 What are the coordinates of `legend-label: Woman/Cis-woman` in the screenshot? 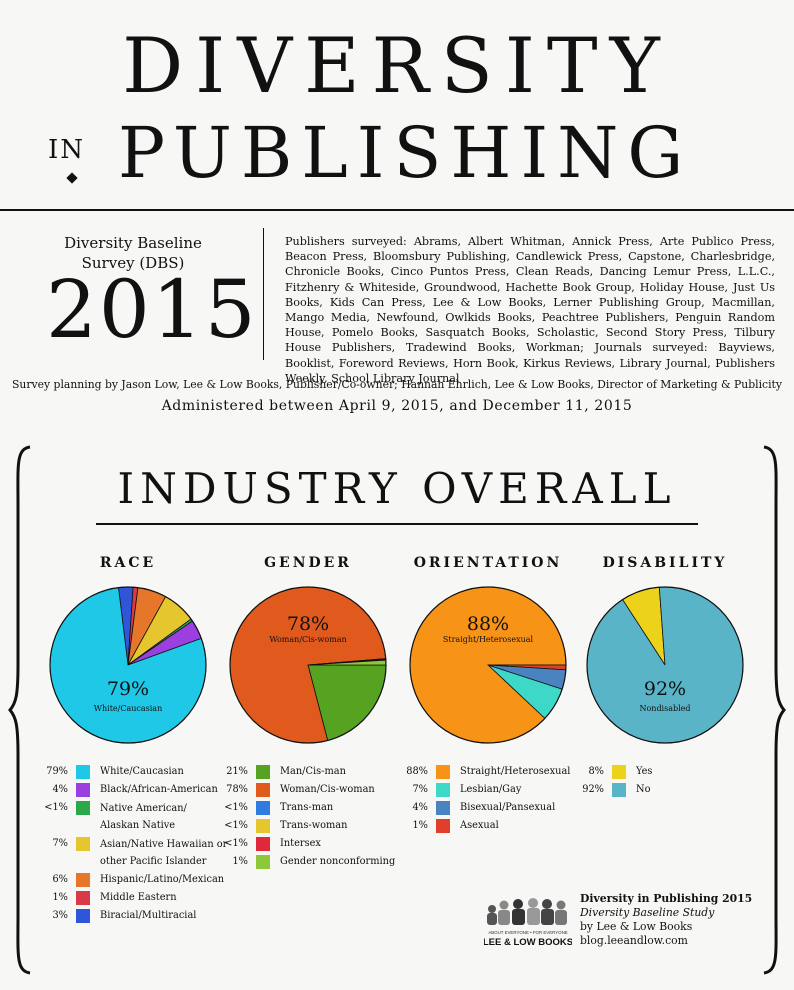 It's located at (327, 789).